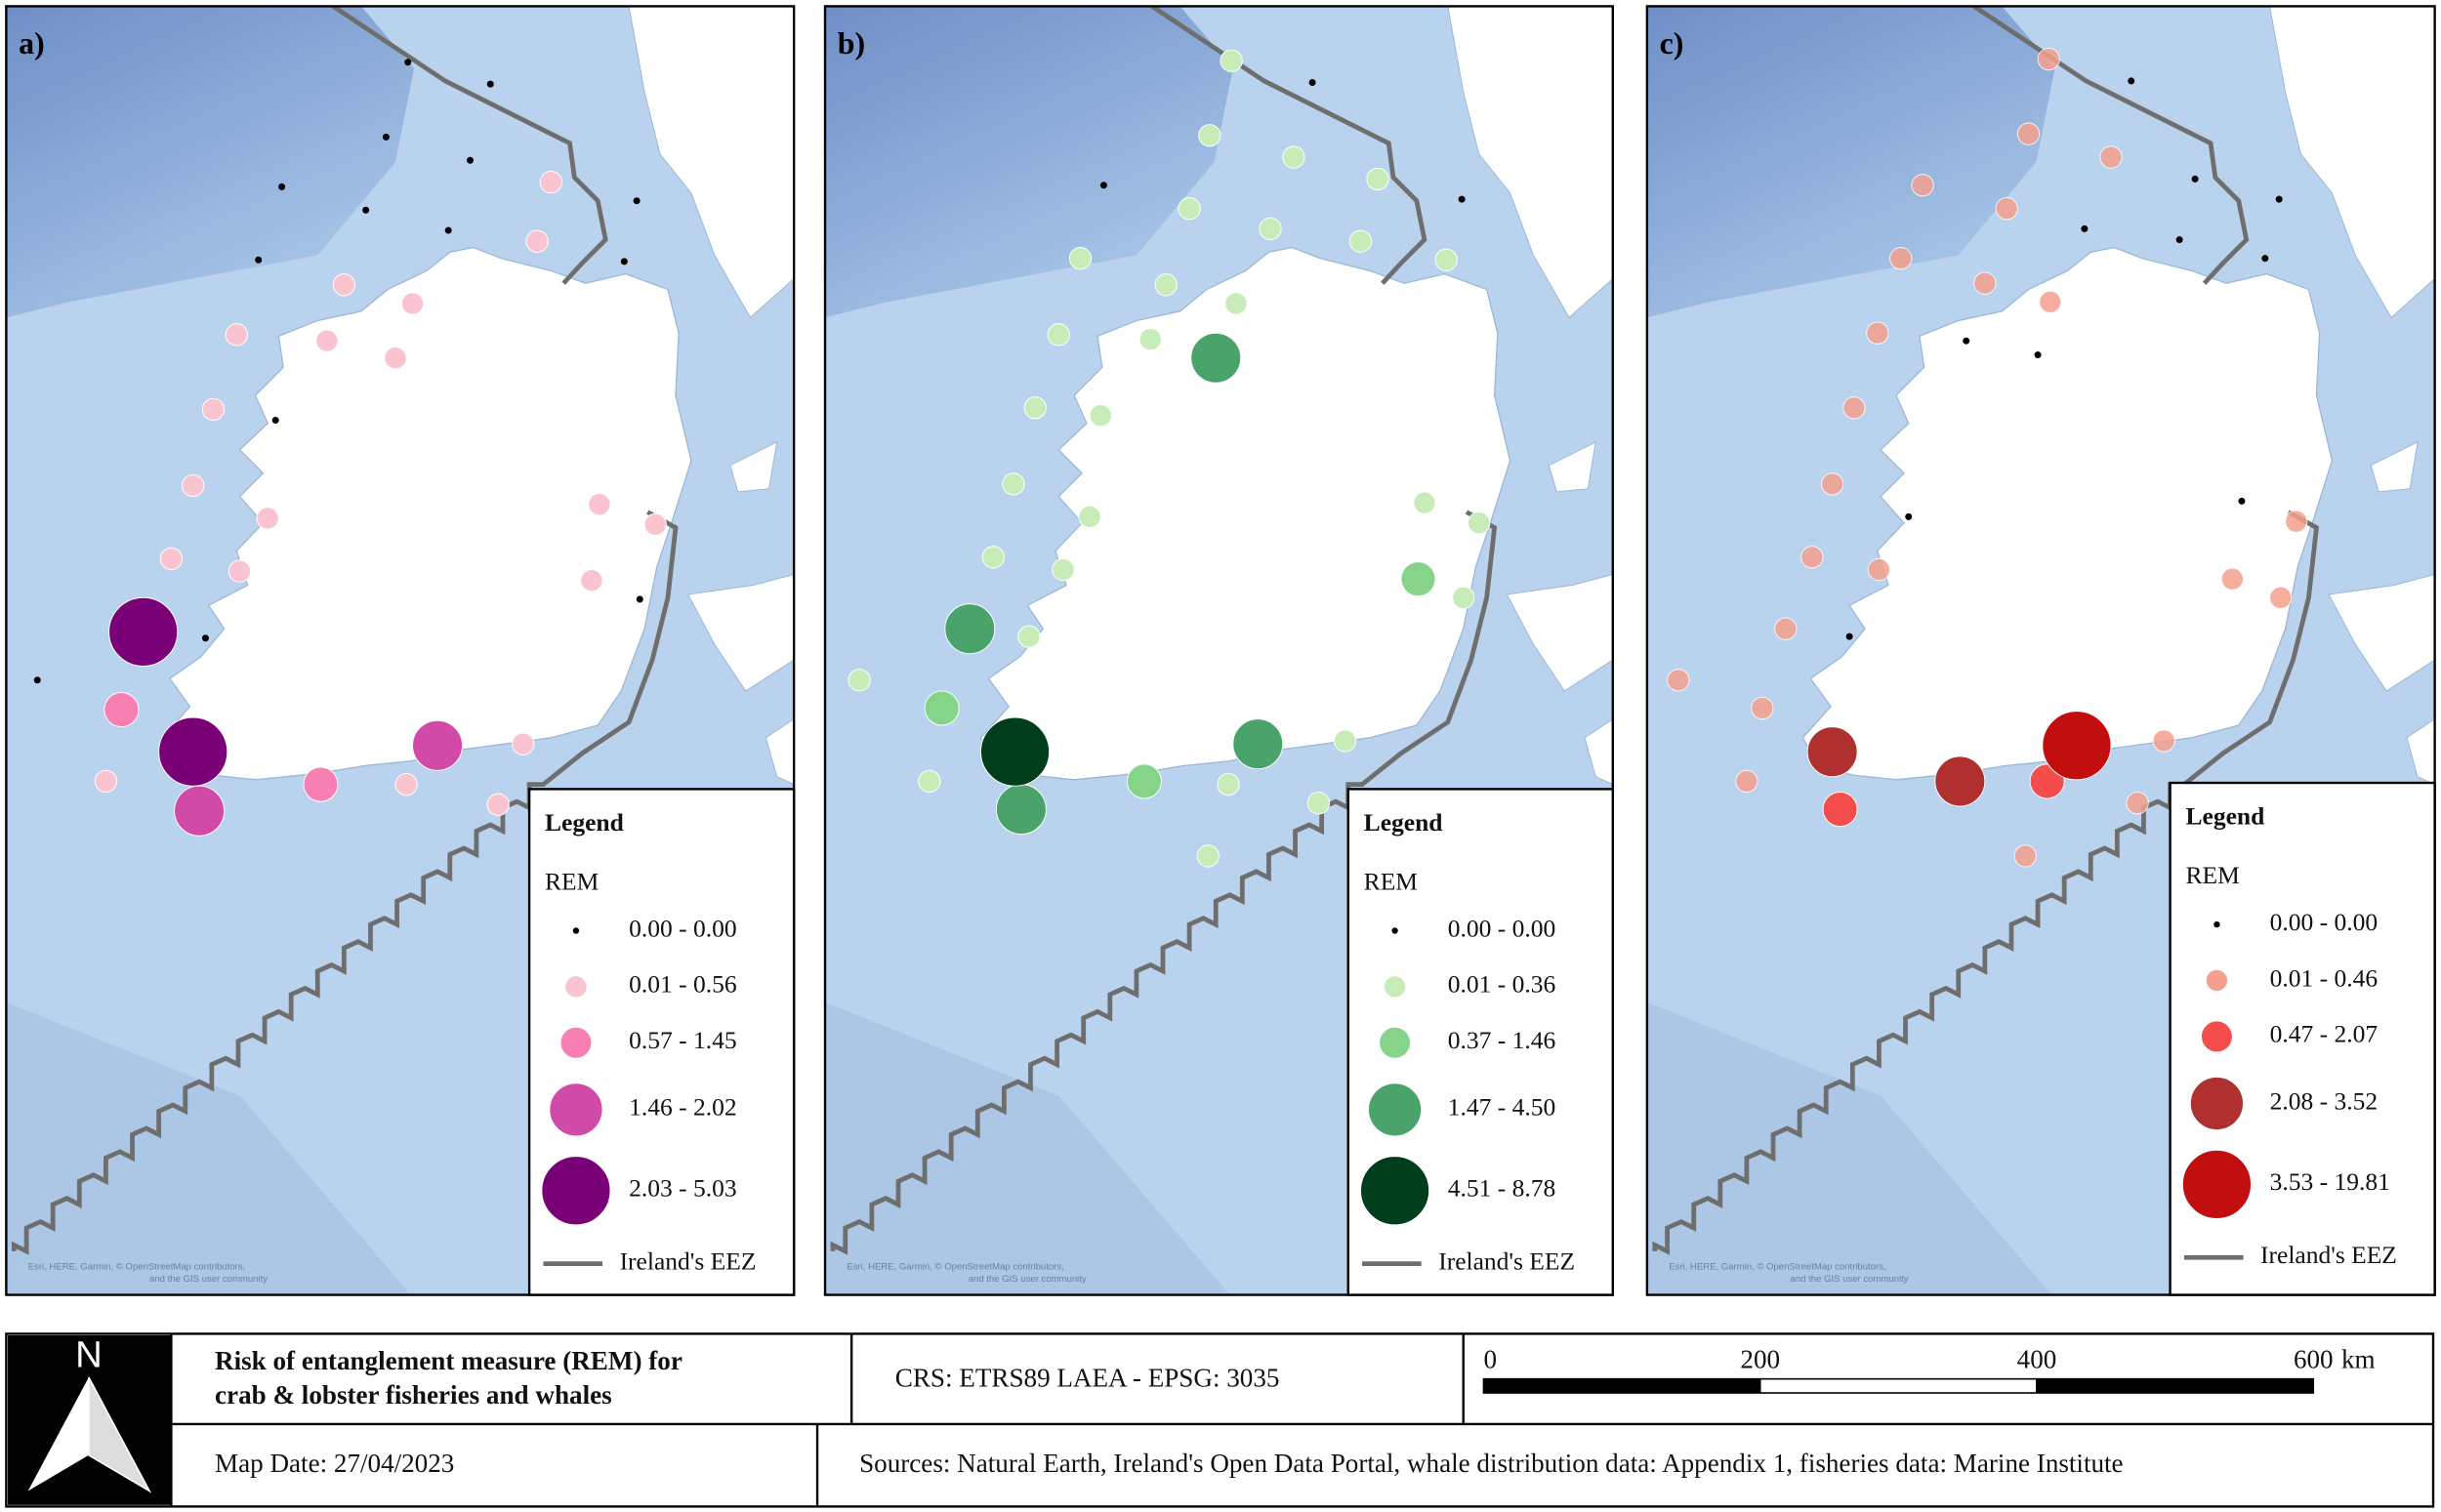 This screenshot has height=1512, width=2441. Describe the element at coordinates (2325, 1100) in the screenshot. I see `legend-label: 2.08 - 3.52` at that location.